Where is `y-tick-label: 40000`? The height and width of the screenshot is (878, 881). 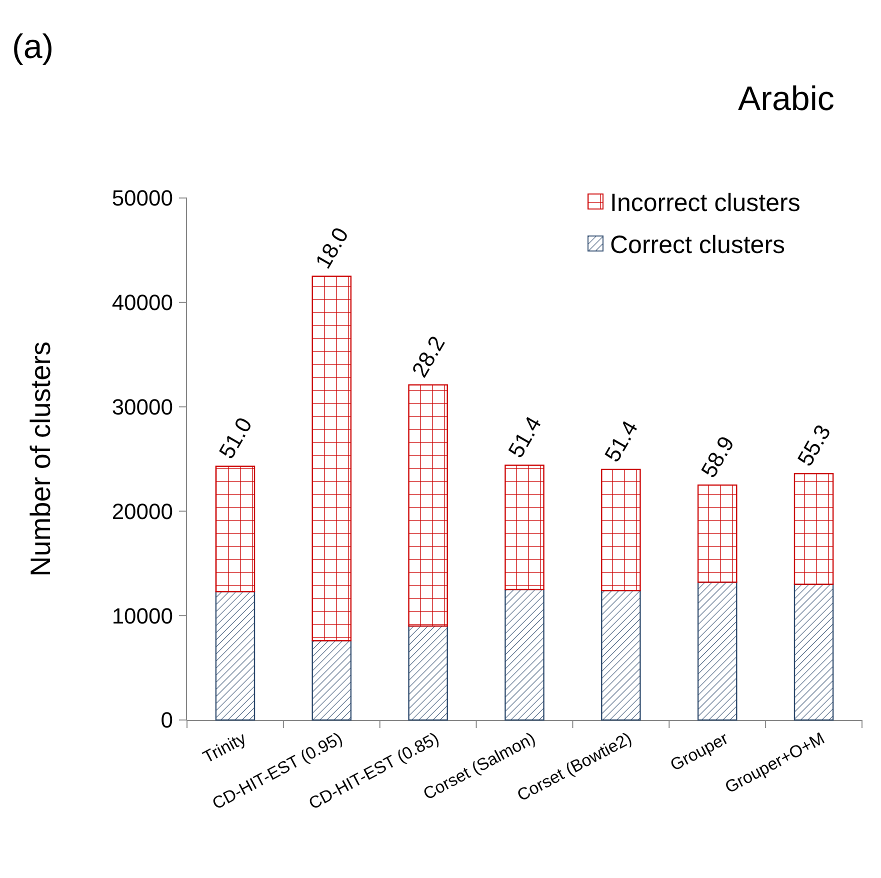
y-tick-label: 40000 is located at coordinates (142, 303).